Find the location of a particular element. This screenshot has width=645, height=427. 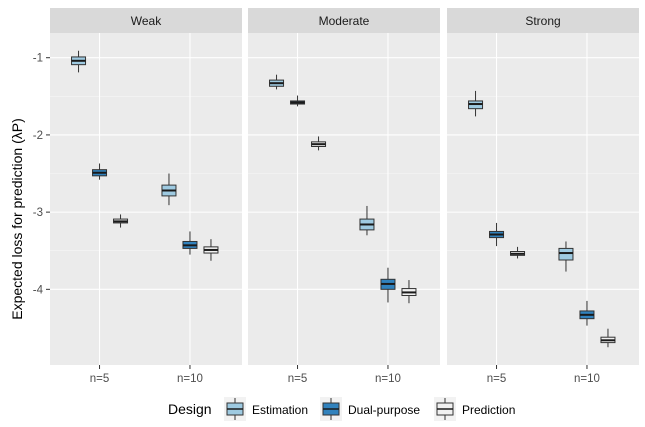

legend-label: Prediction is located at coordinates (488, 410).